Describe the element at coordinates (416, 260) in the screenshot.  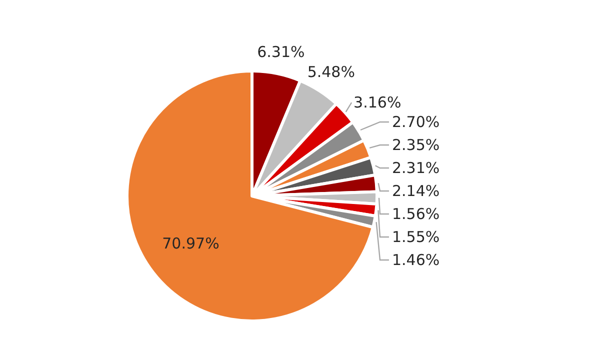
I see `data-label: 1.46%` at that location.